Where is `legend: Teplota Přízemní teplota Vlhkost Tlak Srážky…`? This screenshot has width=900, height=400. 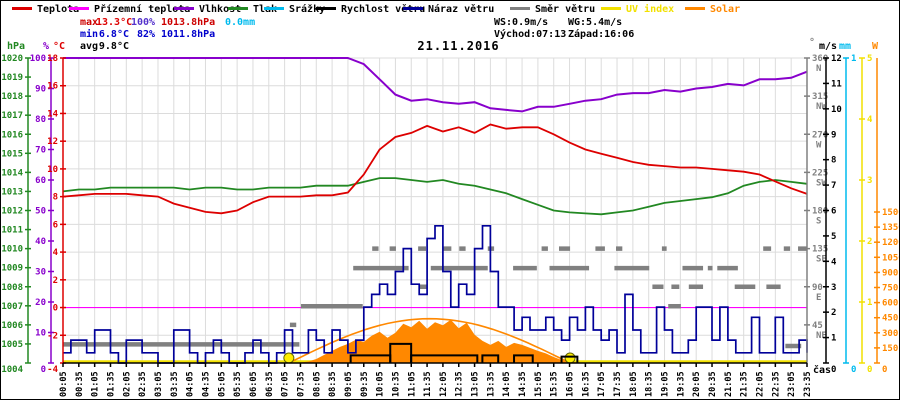
legend: Teplota Přízemní teplota Vlhkost Tlak Srážky… is located at coordinates (450, 8).